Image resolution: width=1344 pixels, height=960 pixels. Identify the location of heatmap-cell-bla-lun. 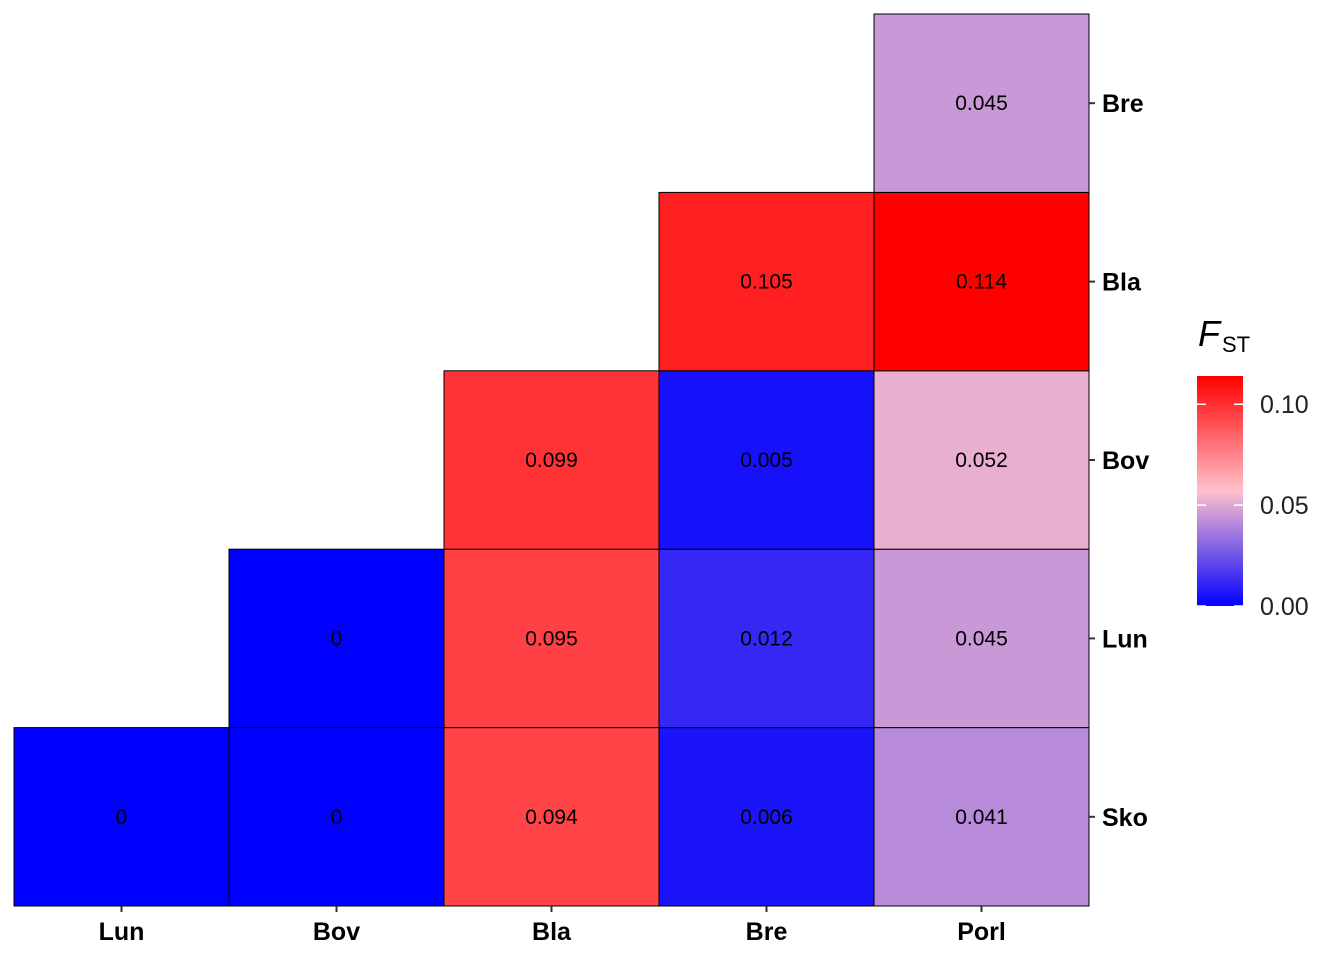
(551, 638).